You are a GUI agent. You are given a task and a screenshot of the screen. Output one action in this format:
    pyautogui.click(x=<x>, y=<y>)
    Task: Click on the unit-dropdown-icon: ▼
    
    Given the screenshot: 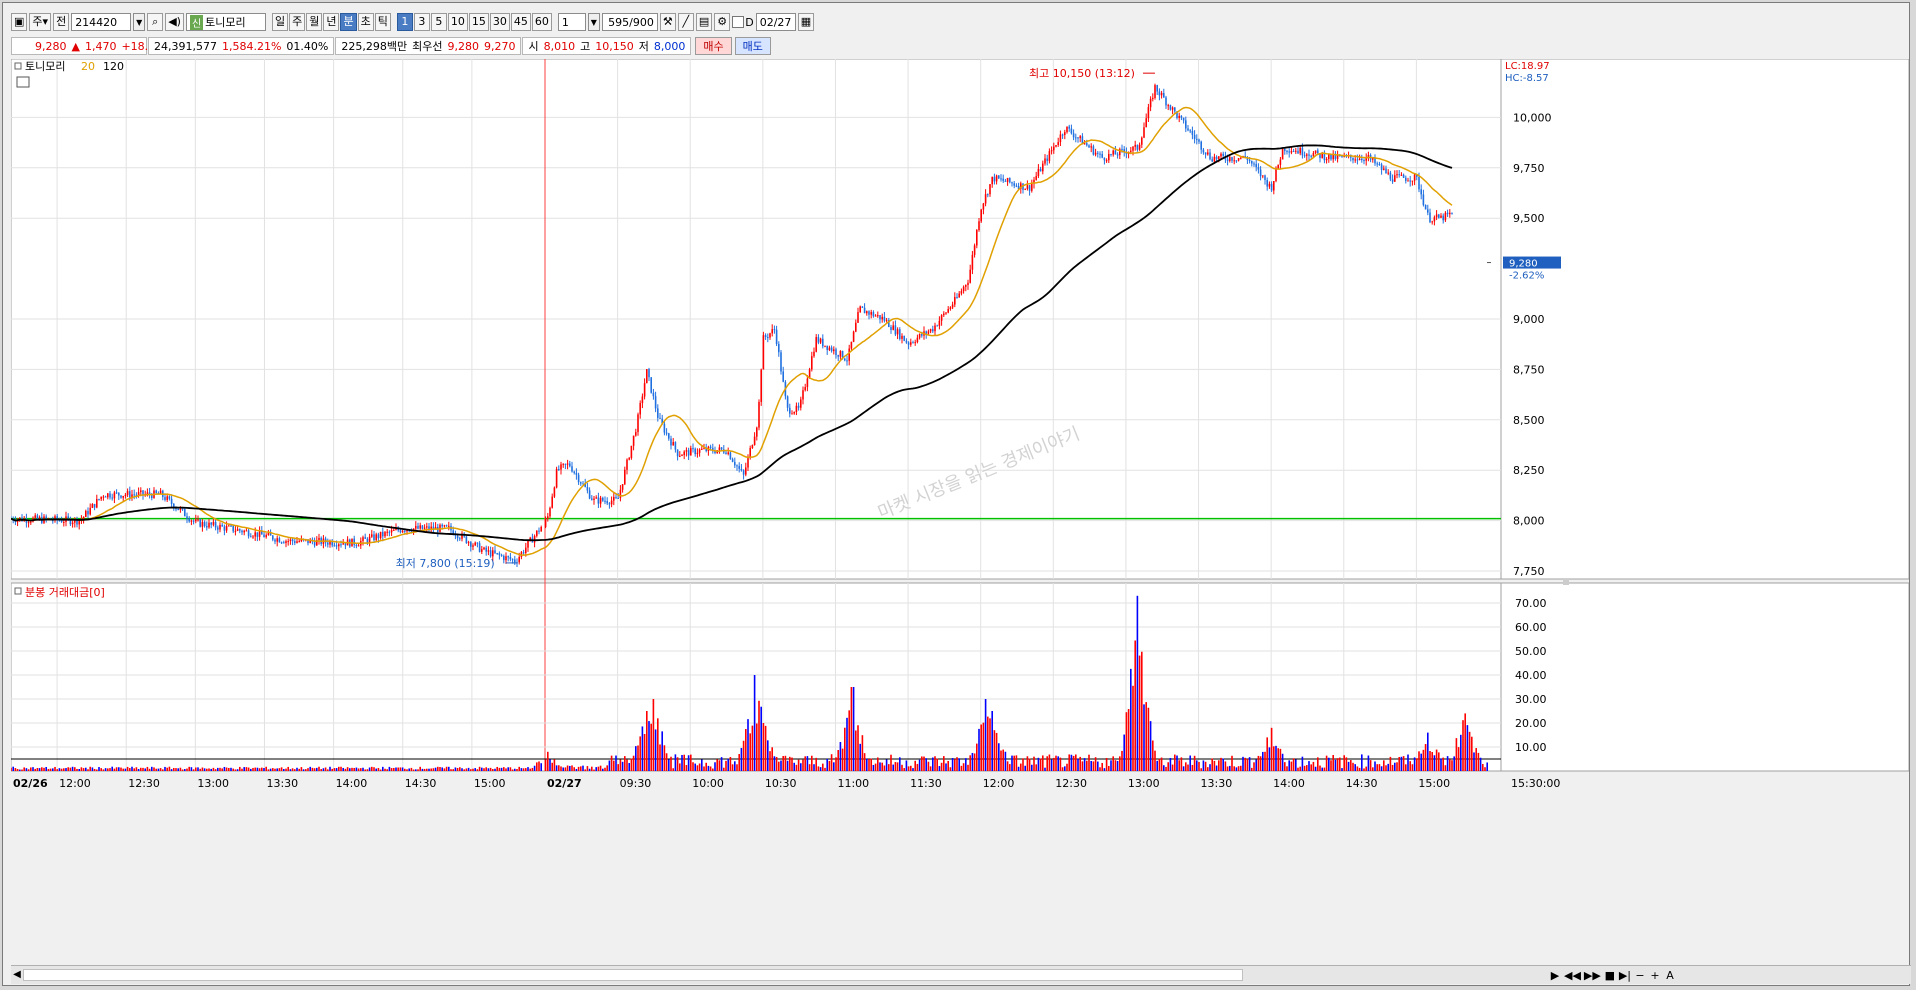 What is the action you would take?
    pyautogui.click(x=593, y=22)
    